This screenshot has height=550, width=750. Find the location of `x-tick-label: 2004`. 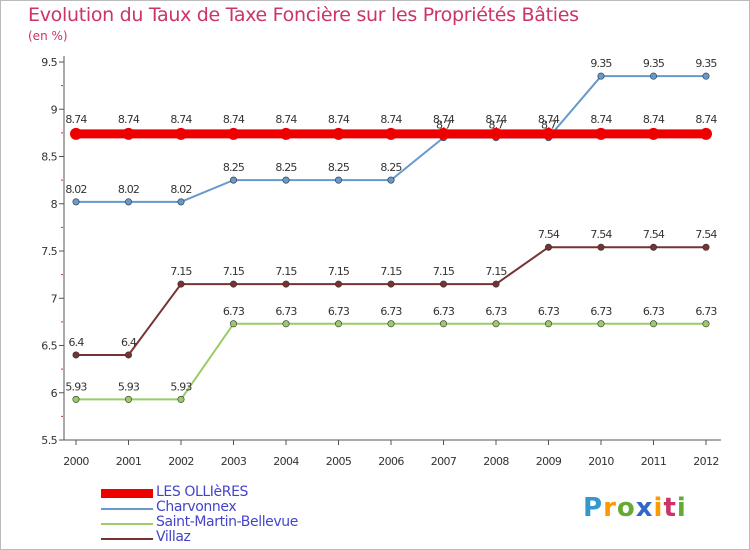

x-tick-label: 2004 is located at coordinates (286, 461).